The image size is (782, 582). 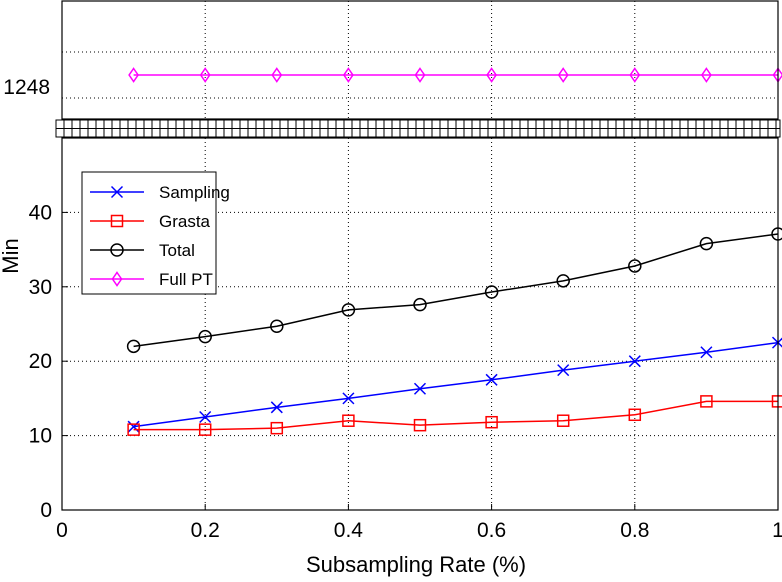 I want to click on series-line-grasta, so click(x=456, y=415).